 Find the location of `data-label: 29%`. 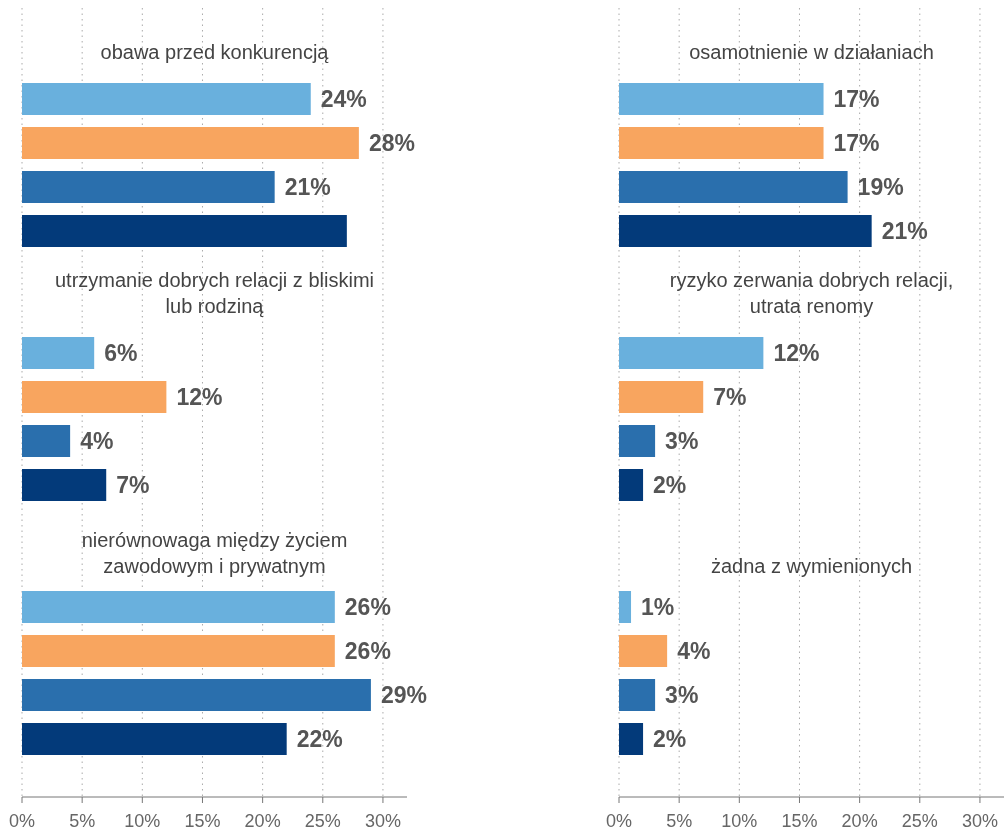

data-label: 29% is located at coordinates (403, 695).